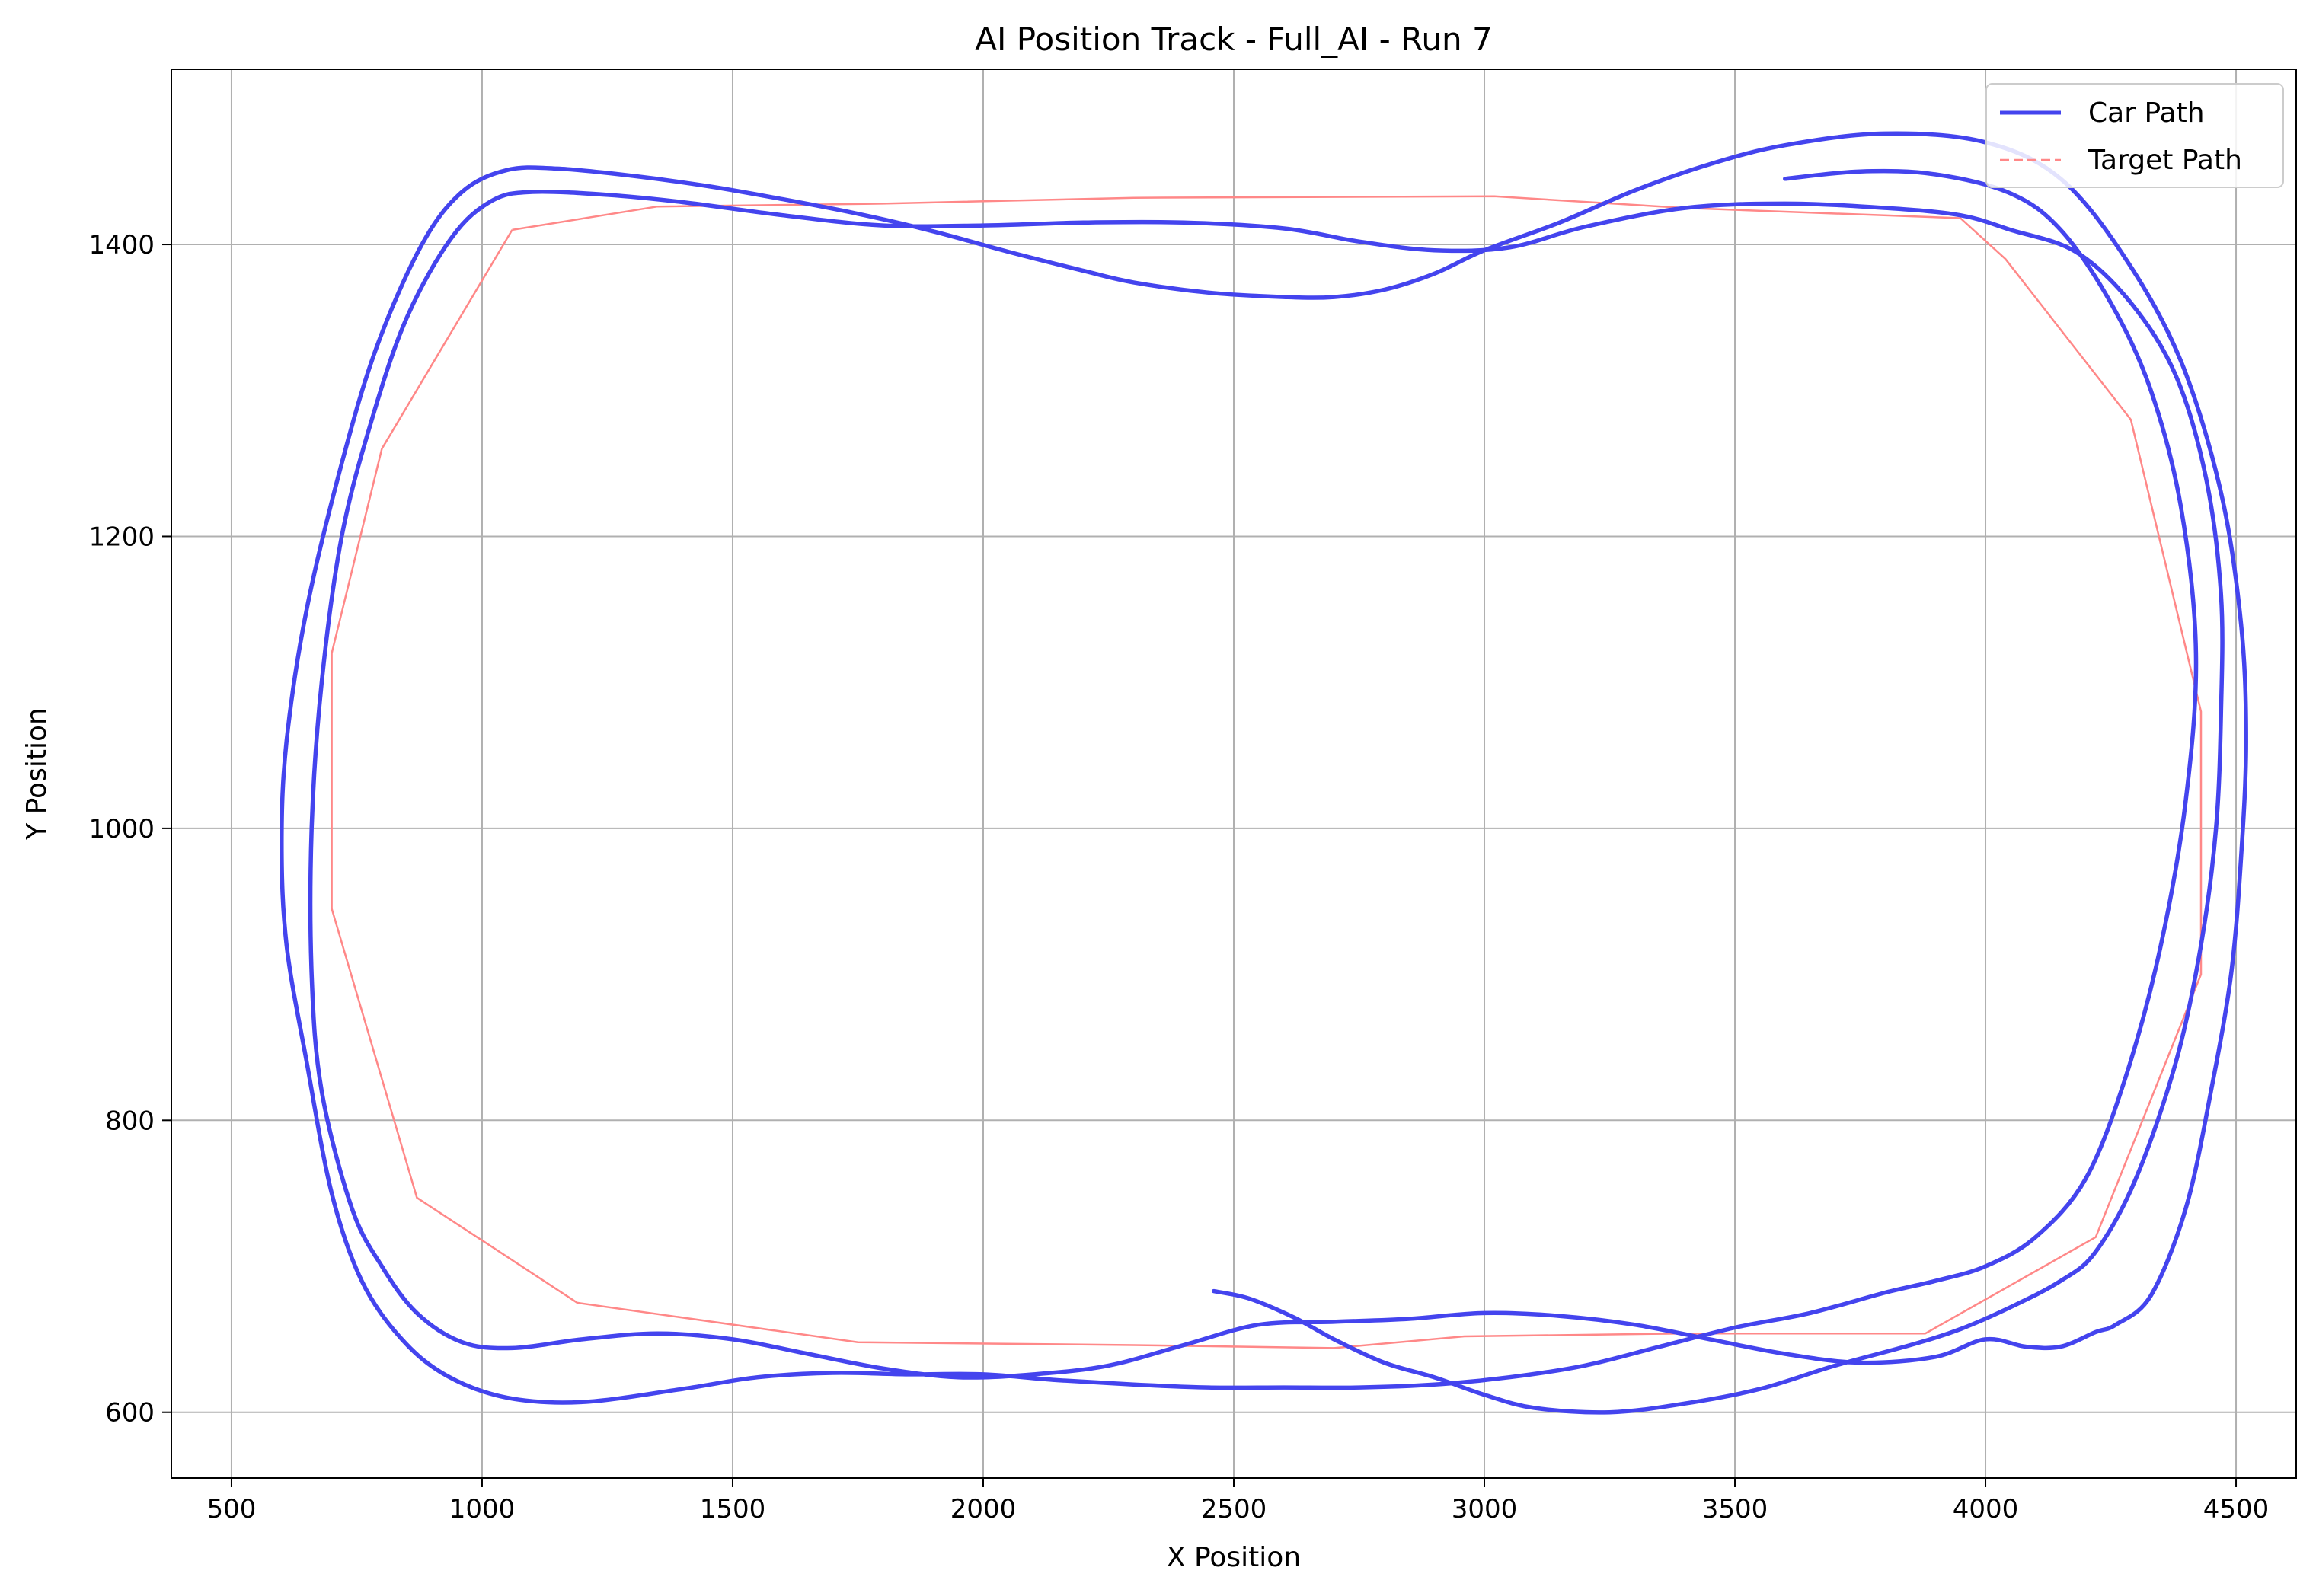 The height and width of the screenshot is (1596, 2316). Describe the element at coordinates (2146, 113) in the screenshot. I see `legend-label-car-path: Car Path` at that location.